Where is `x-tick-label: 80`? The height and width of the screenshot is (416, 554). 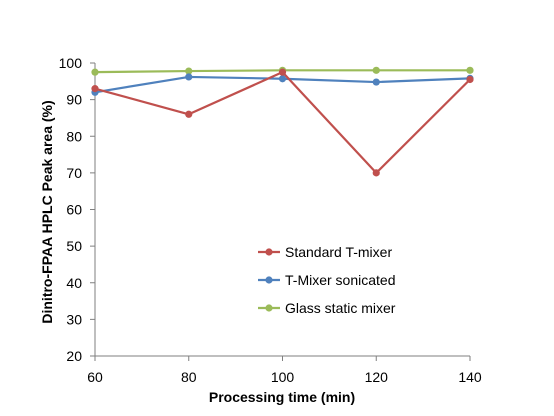
x-tick-label: 80 is located at coordinates (189, 377).